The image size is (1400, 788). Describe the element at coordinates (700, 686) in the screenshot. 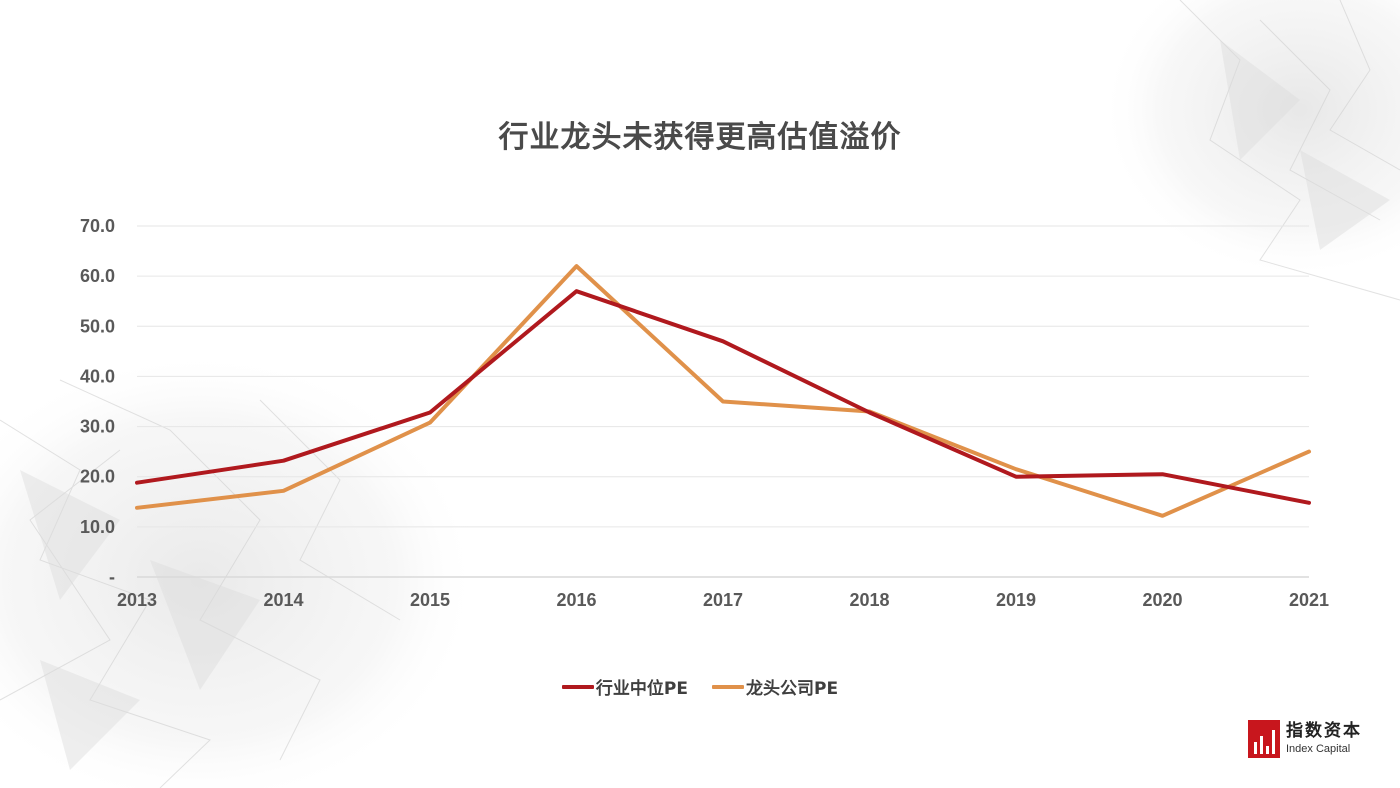

I see `legend: 行业中位PE 龙头公司PE` at that location.